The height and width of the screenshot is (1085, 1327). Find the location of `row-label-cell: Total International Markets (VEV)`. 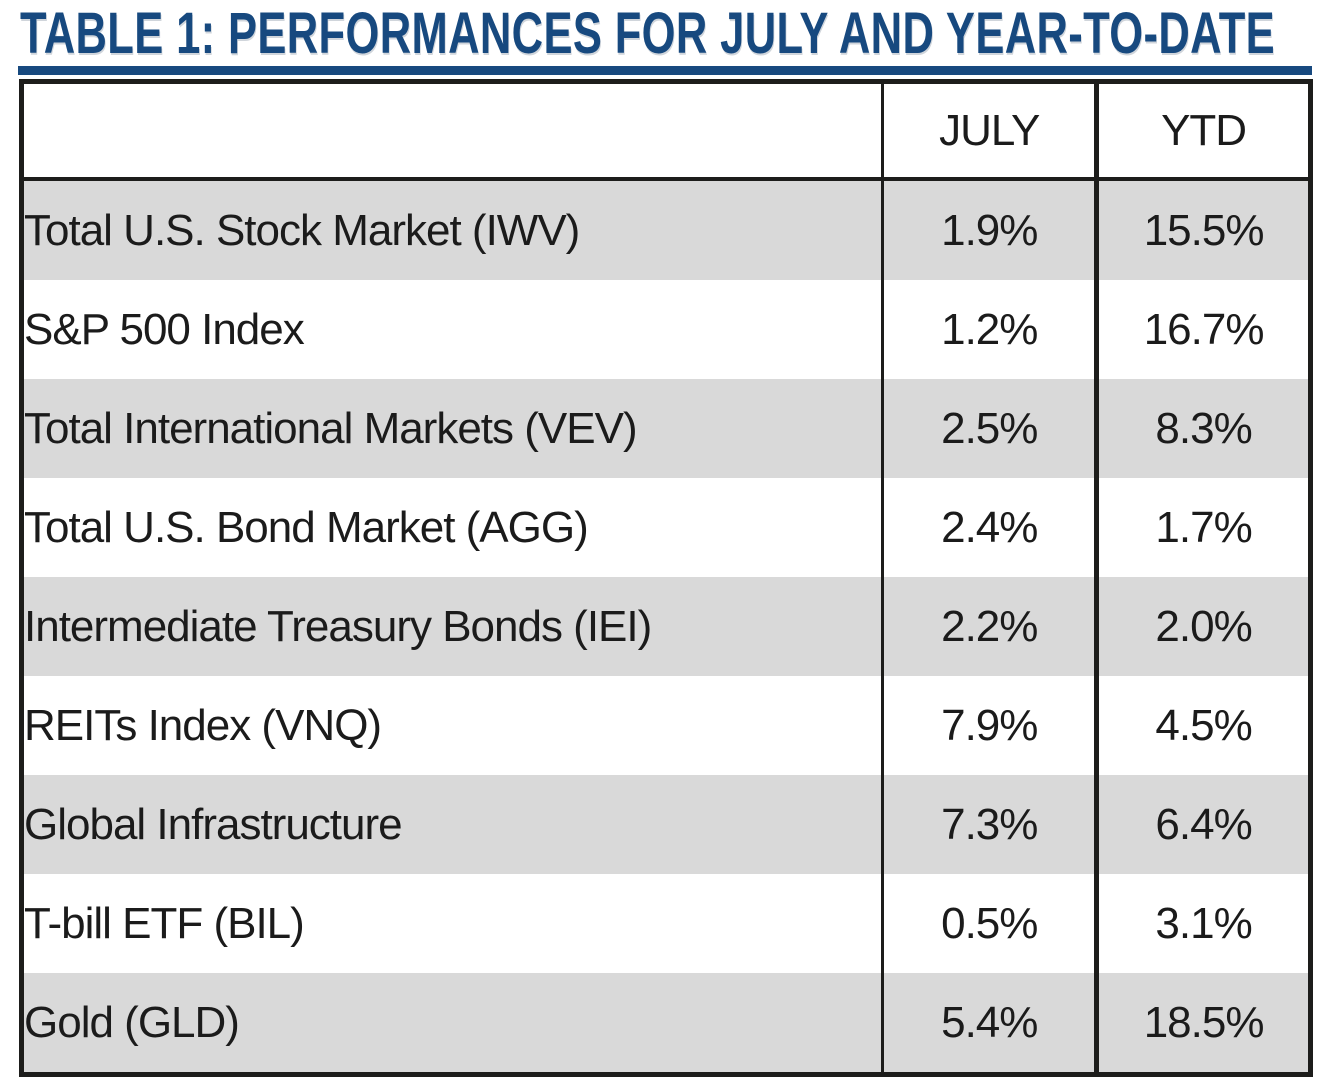

row-label-cell: Total International Markets (VEV) is located at coordinates (331, 428).